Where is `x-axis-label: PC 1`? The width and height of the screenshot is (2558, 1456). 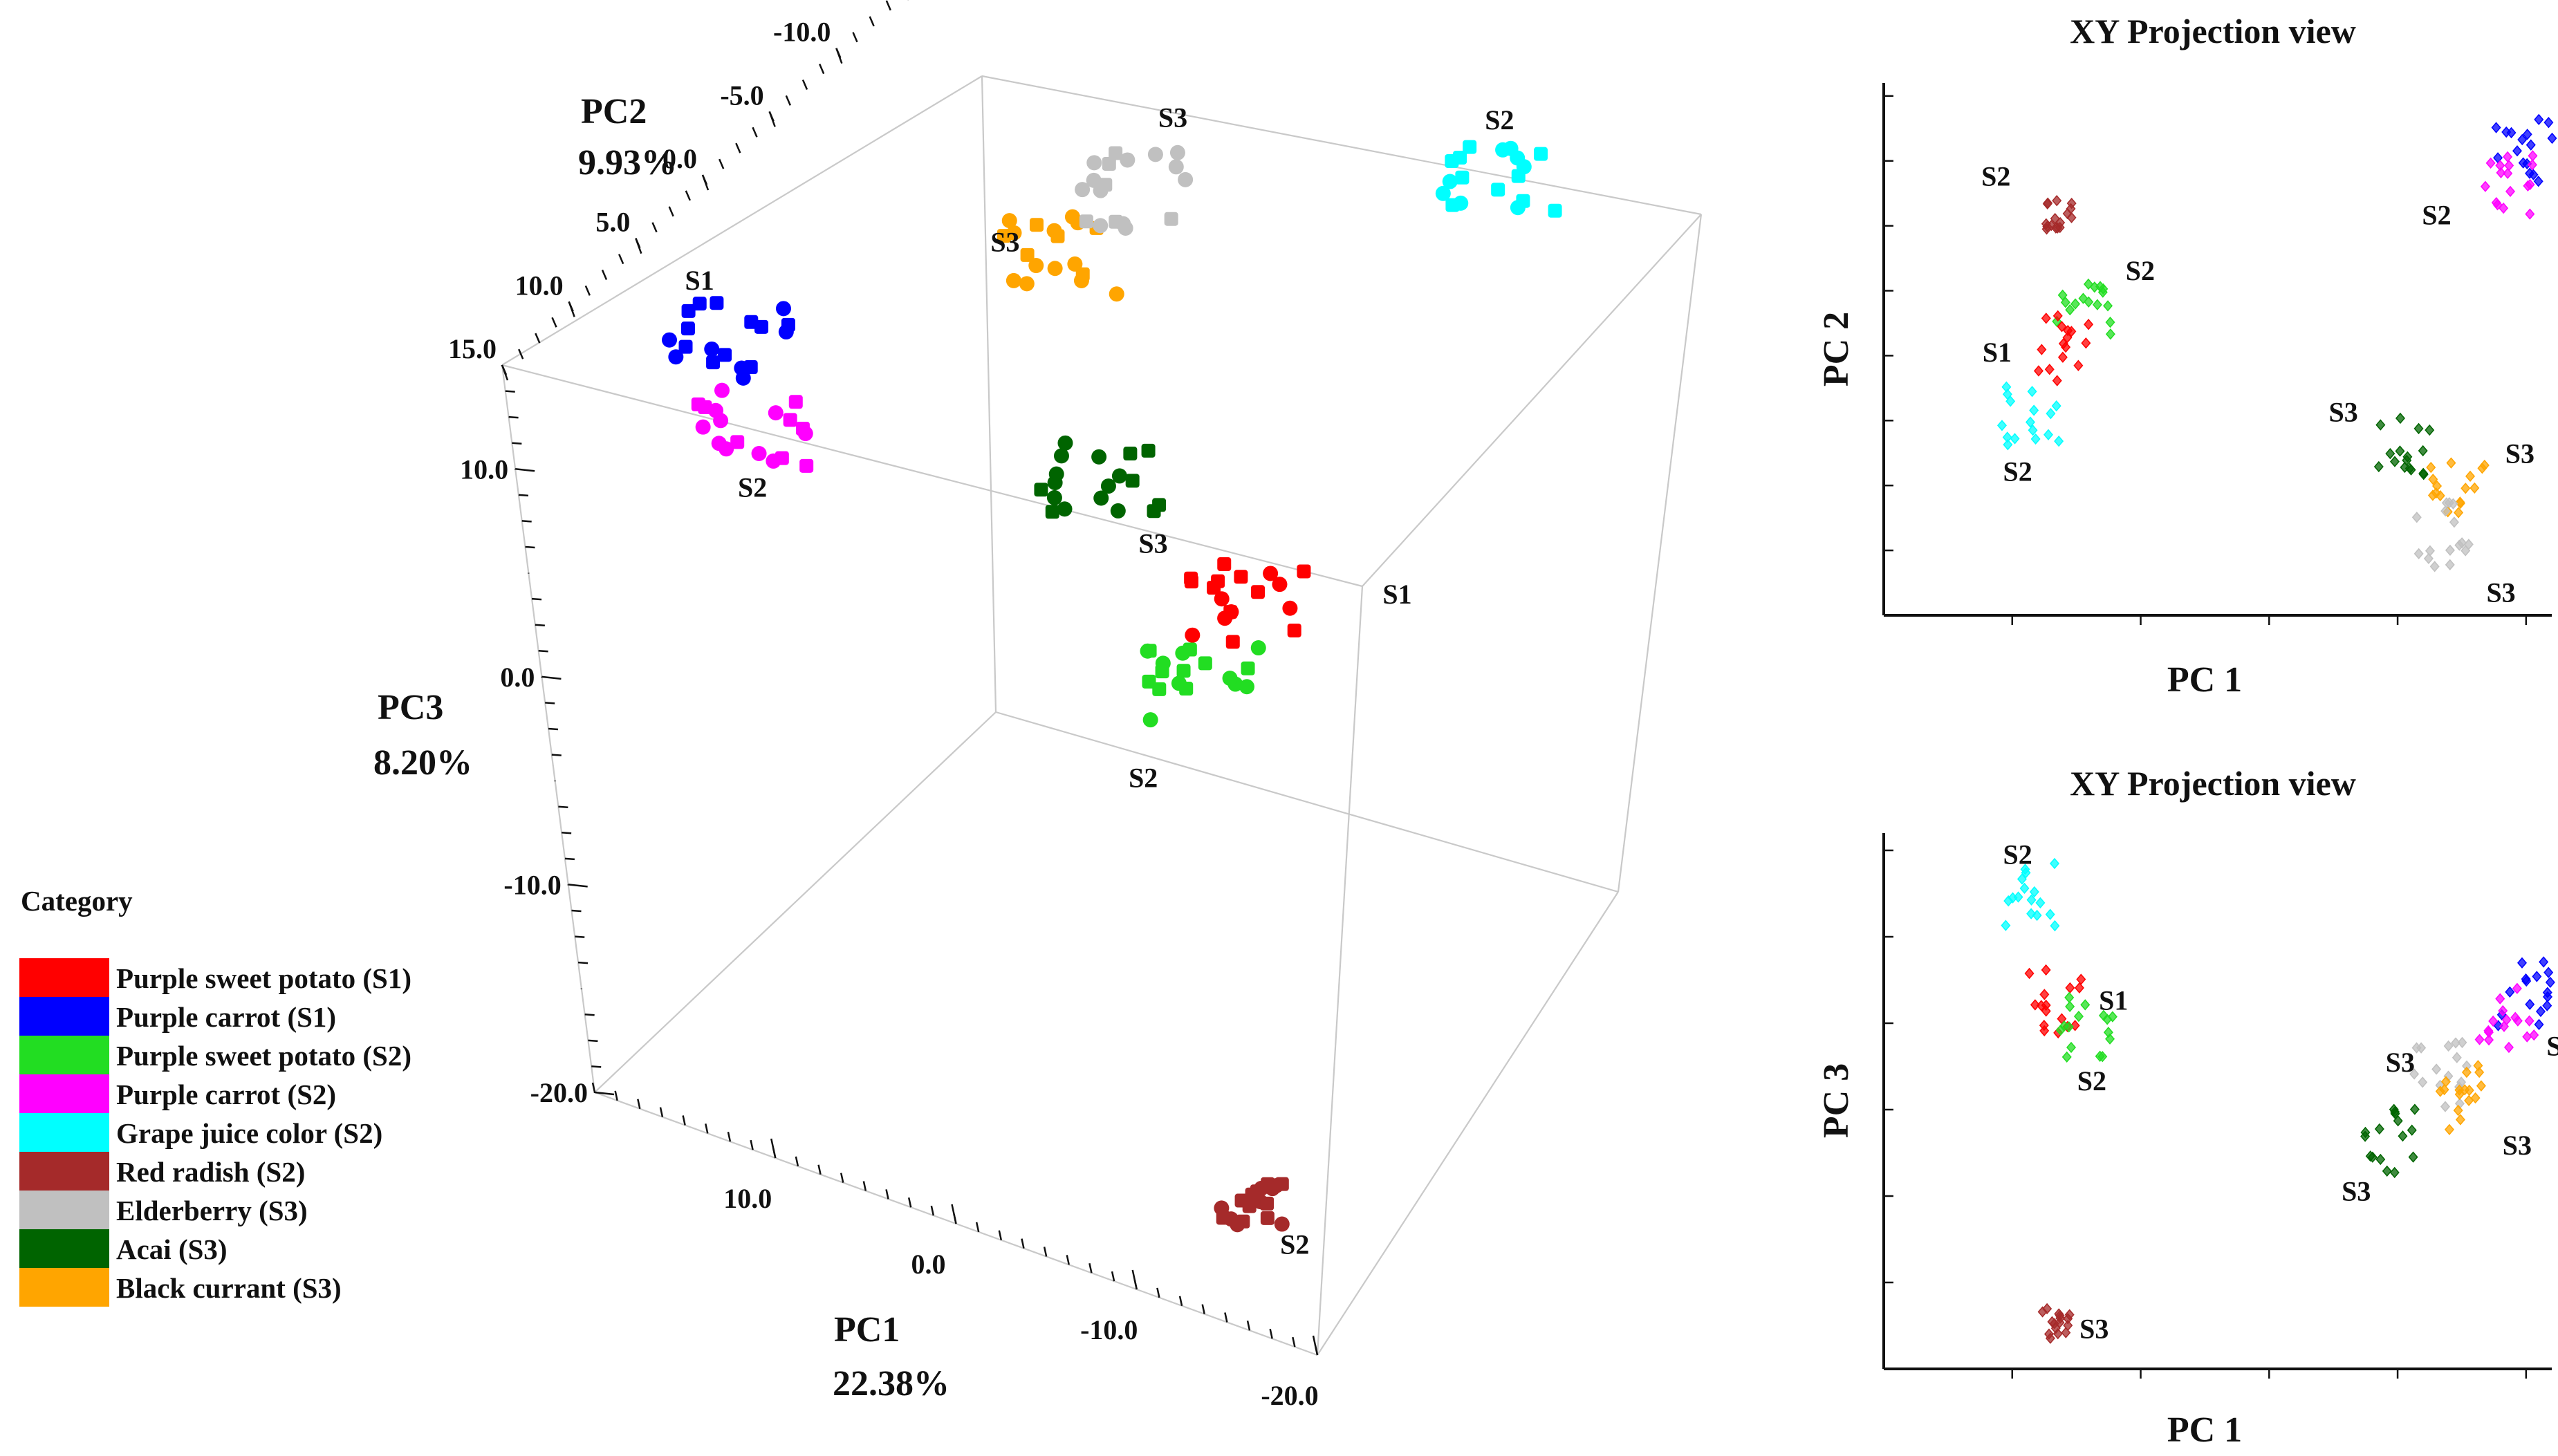
x-axis-label: PC 1 is located at coordinates (2205, 1430).